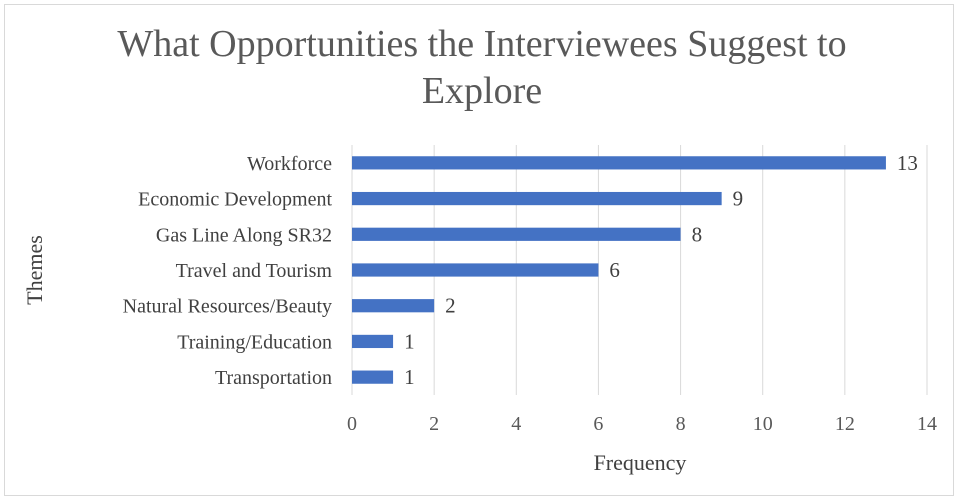 This screenshot has height=502, width=959. Describe the element at coordinates (254, 271) in the screenshot. I see `category-label: Travel and Tourism` at that location.